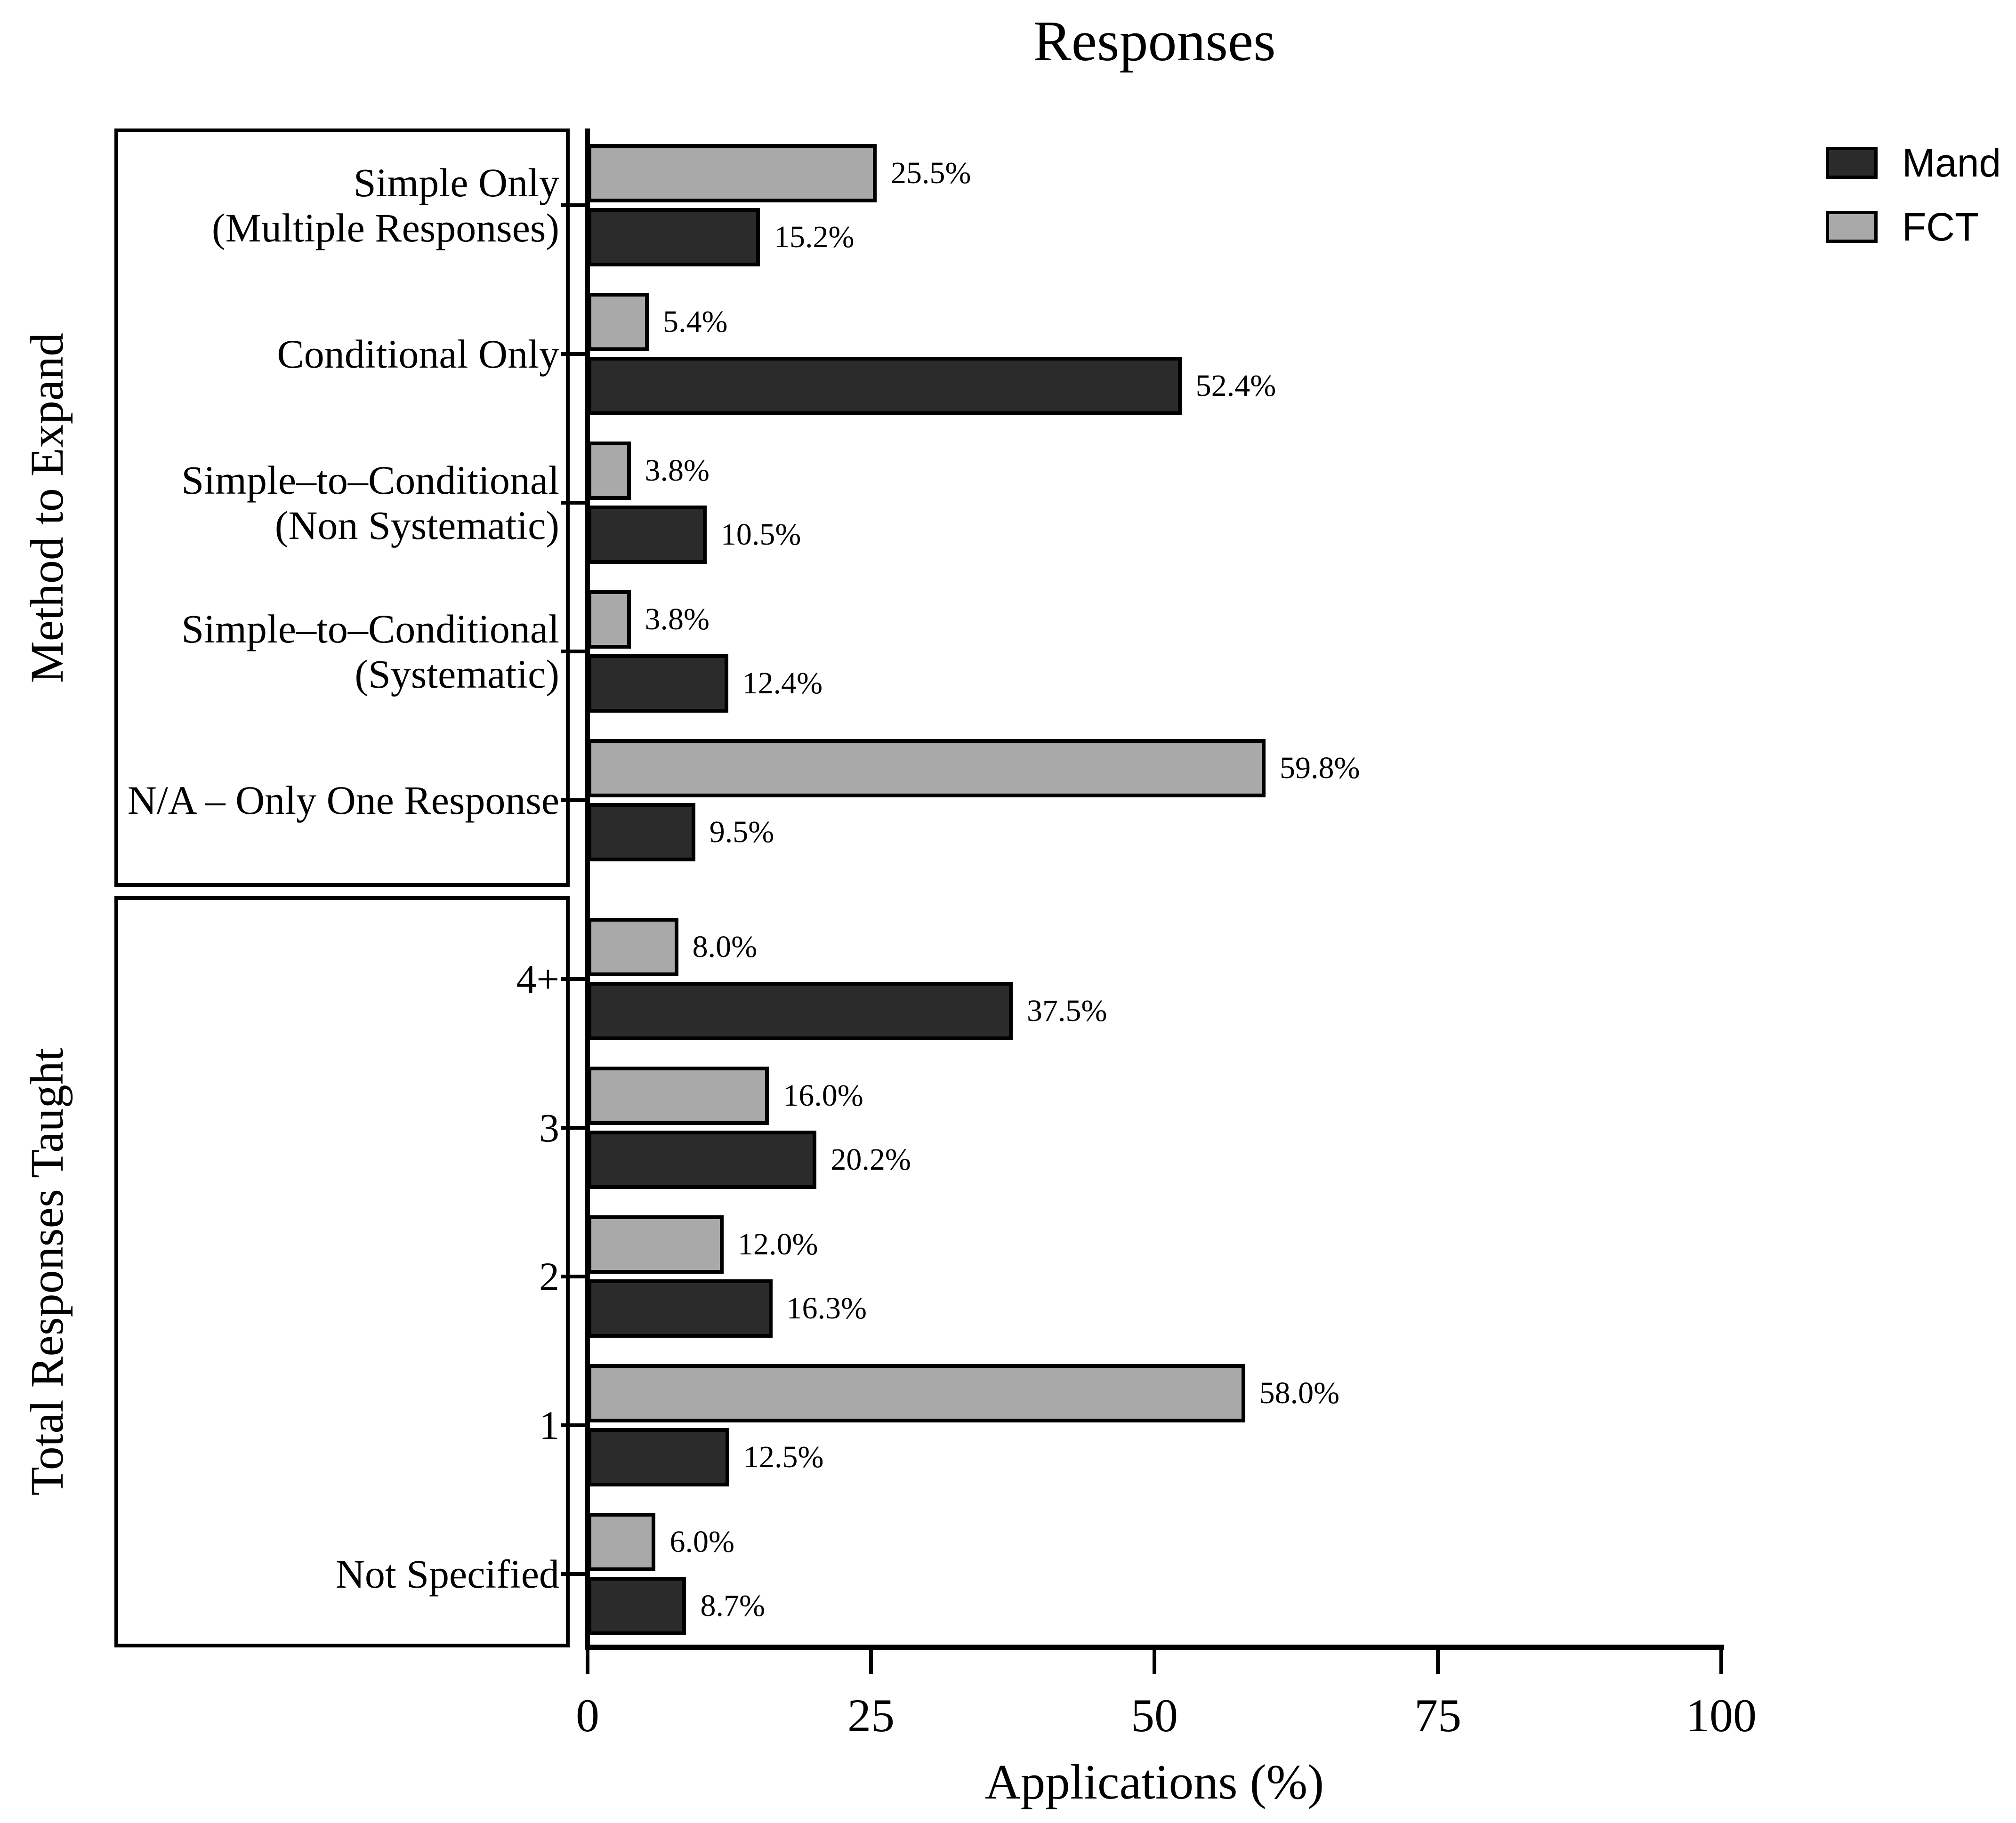 This screenshot has height=1823, width=2016. What do you see at coordinates (1721, 1715) in the screenshot?
I see `x-axis-tick-label: 100` at bounding box center [1721, 1715].